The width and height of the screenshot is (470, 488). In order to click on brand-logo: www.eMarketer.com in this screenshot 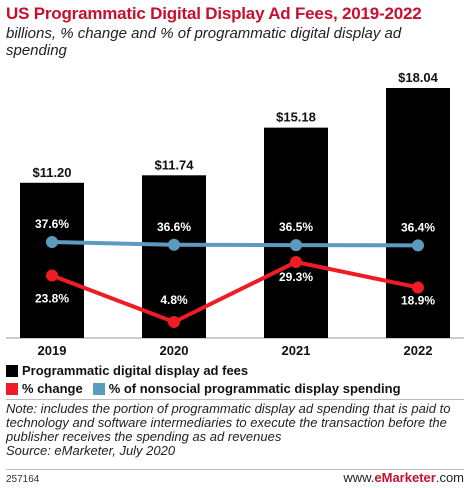, I will do `click(403, 477)`.